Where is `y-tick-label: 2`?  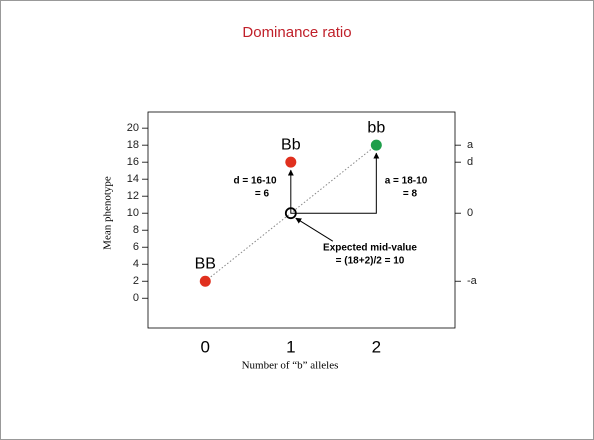 y-tick-label: 2 is located at coordinates (136, 281).